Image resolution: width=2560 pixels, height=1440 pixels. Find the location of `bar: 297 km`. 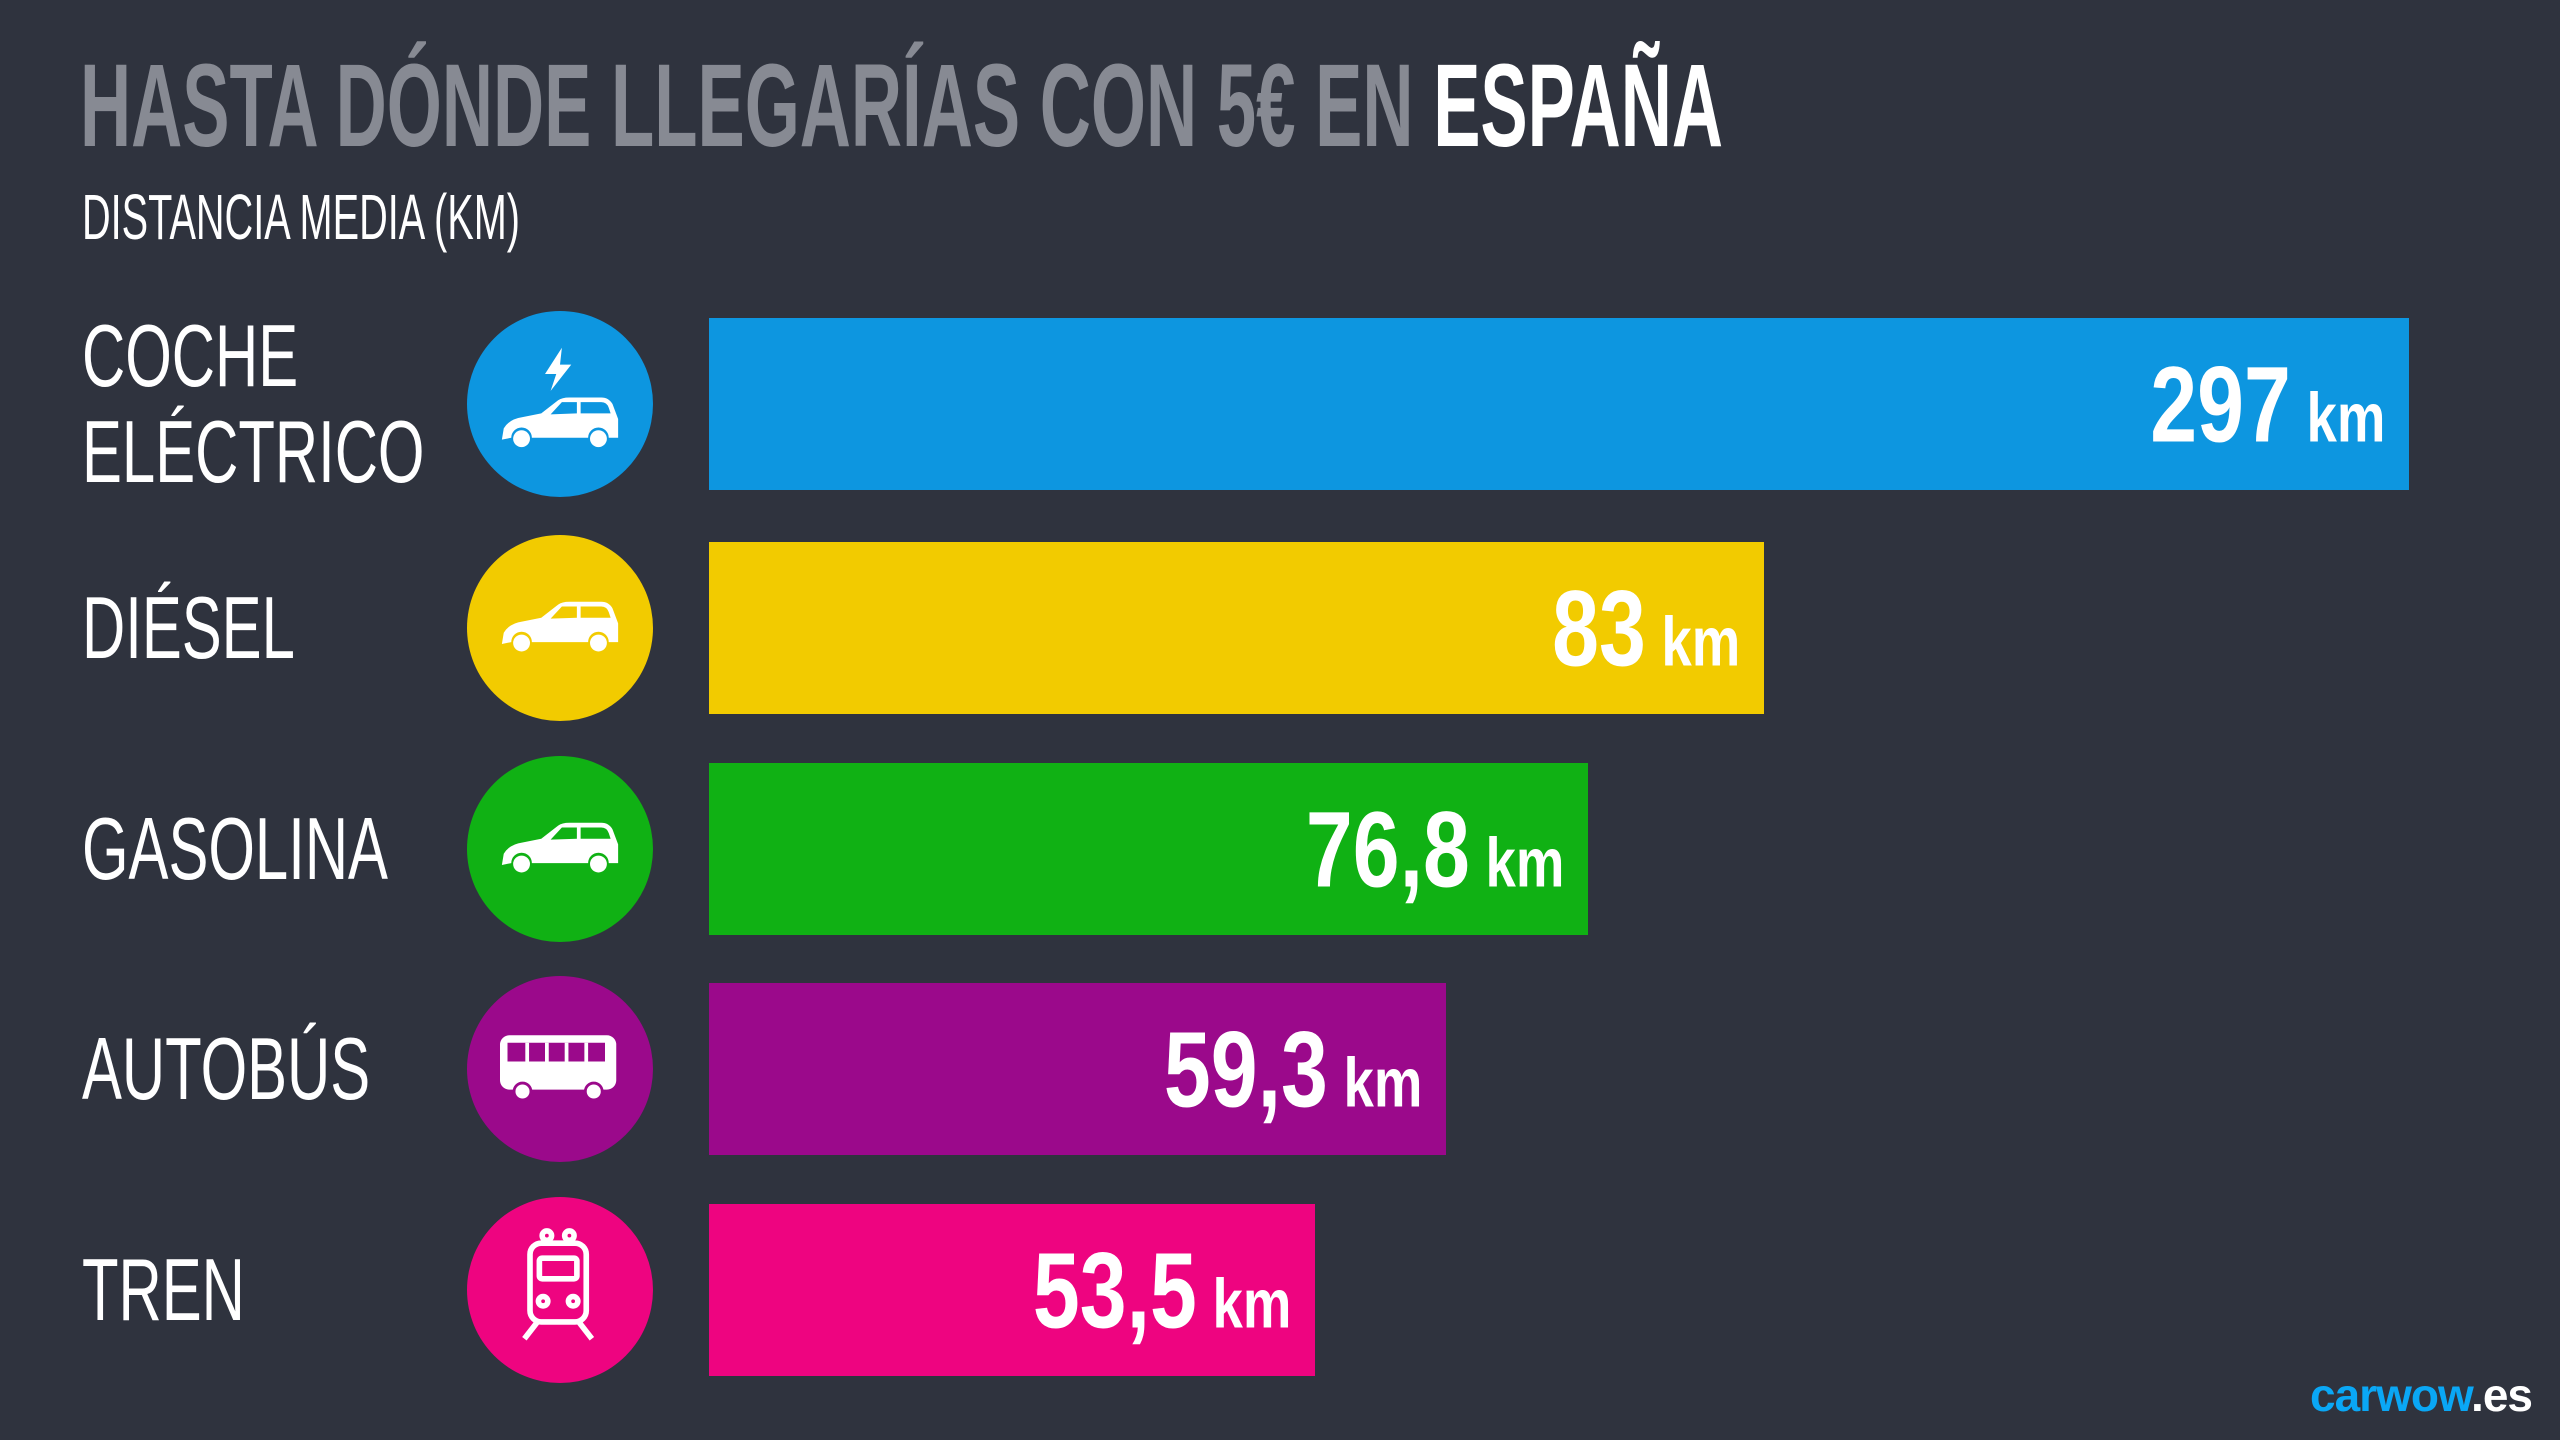

bar: 297 km is located at coordinates (1559, 404).